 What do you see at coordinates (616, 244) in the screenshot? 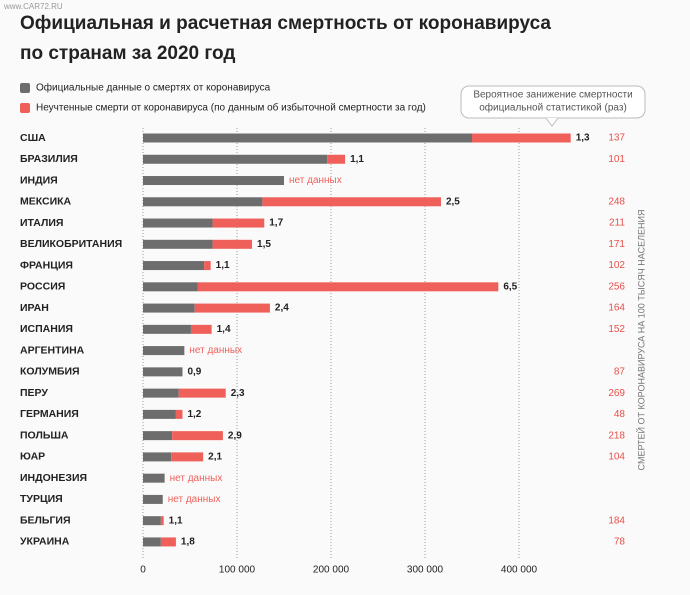
I see `per-100k-label: 171` at bounding box center [616, 244].